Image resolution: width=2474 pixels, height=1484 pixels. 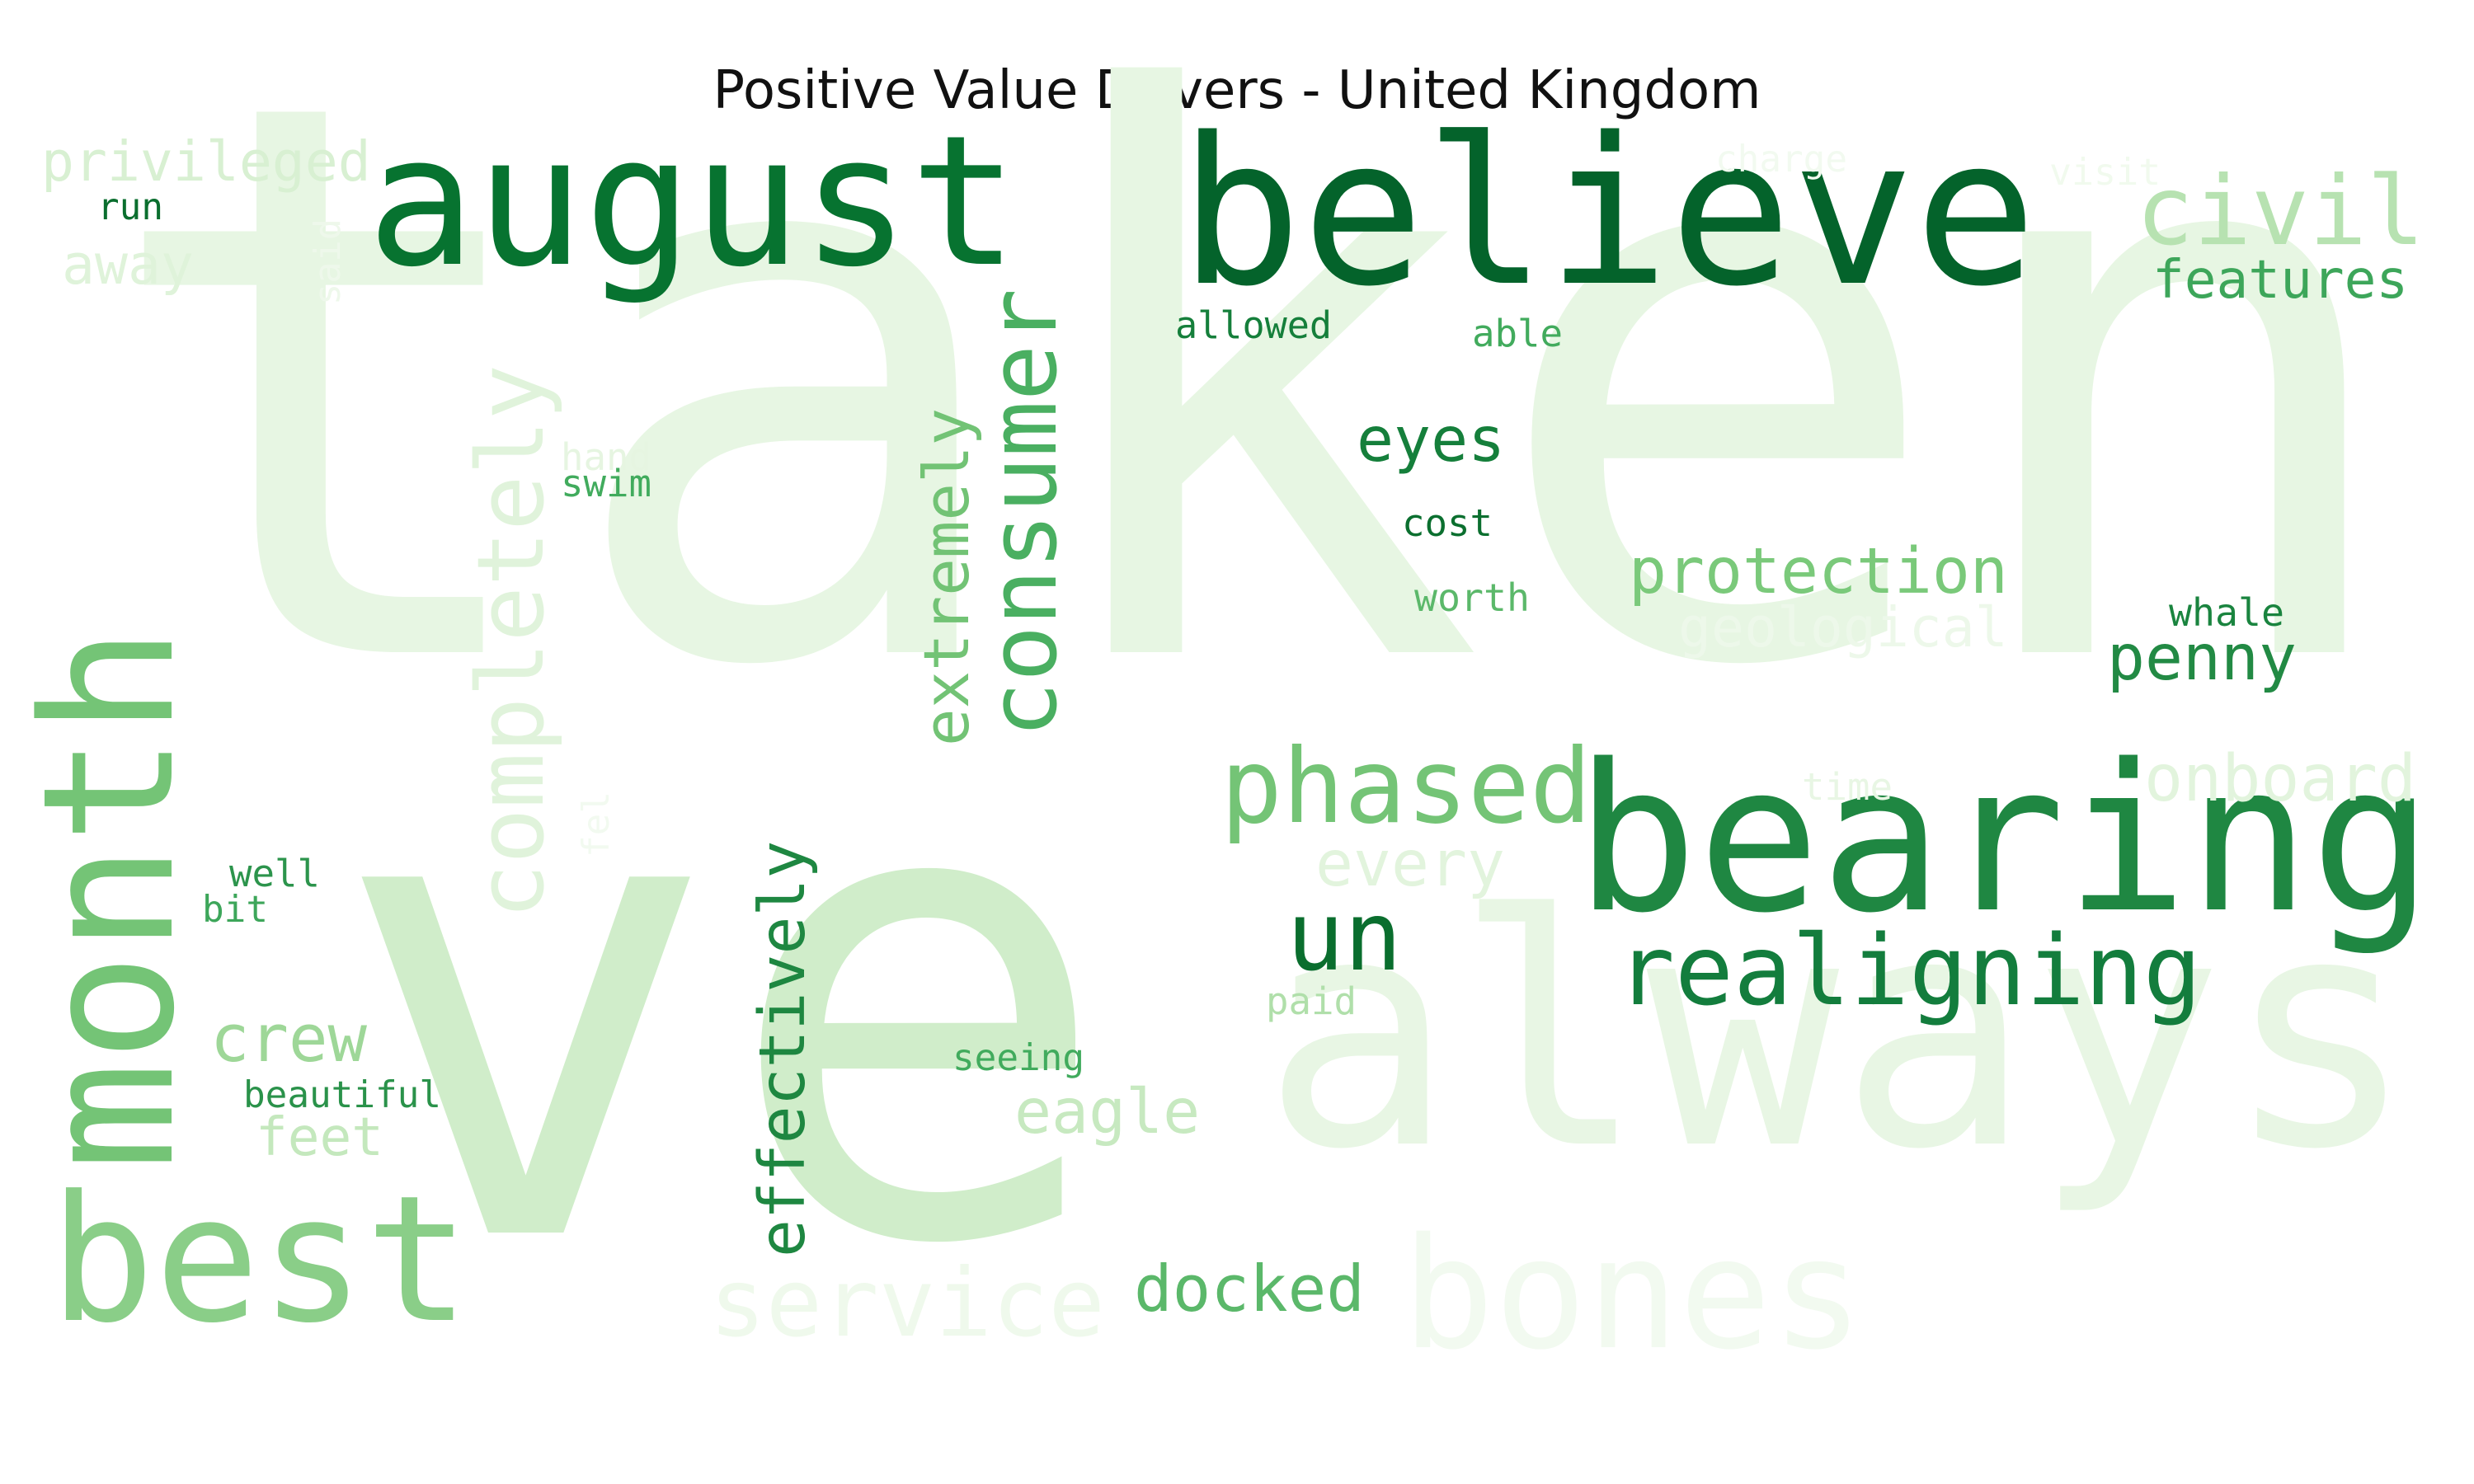 What do you see at coordinates (2280, 212) in the screenshot?
I see `word-civil: civil` at bounding box center [2280, 212].